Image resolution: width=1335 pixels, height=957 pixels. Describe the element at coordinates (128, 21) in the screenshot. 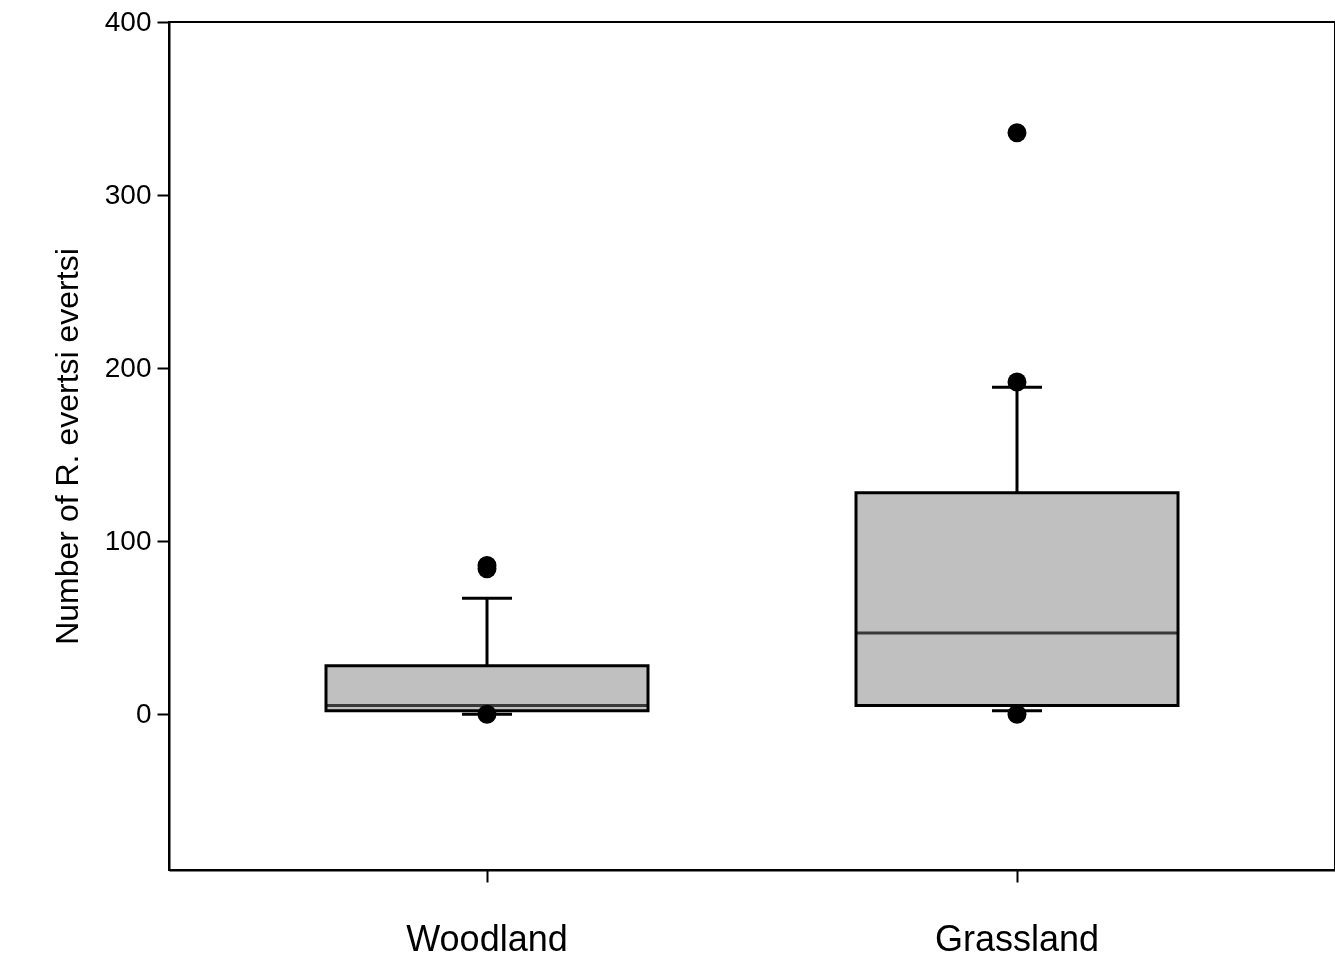

I see `y-tick-label: 400` at that location.